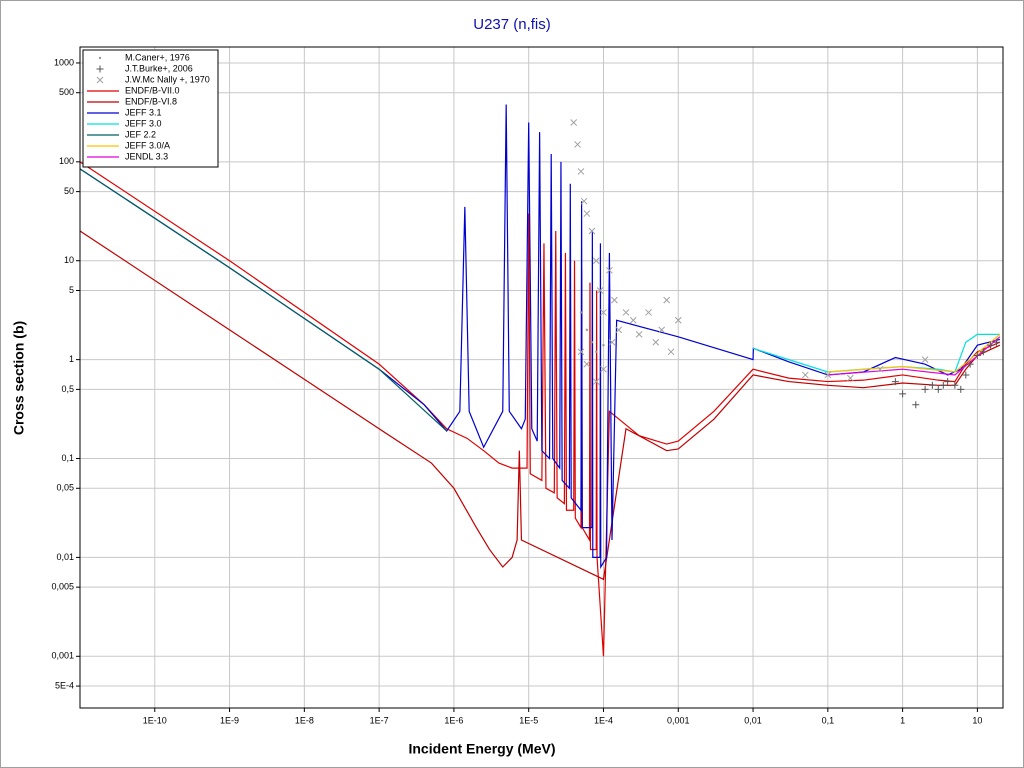 Image resolution: width=1024 pixels, height=768 pixels. Describe the element at coordinates (71, 290) in the screenshot. I see `y-tick-label: 5` at that location.